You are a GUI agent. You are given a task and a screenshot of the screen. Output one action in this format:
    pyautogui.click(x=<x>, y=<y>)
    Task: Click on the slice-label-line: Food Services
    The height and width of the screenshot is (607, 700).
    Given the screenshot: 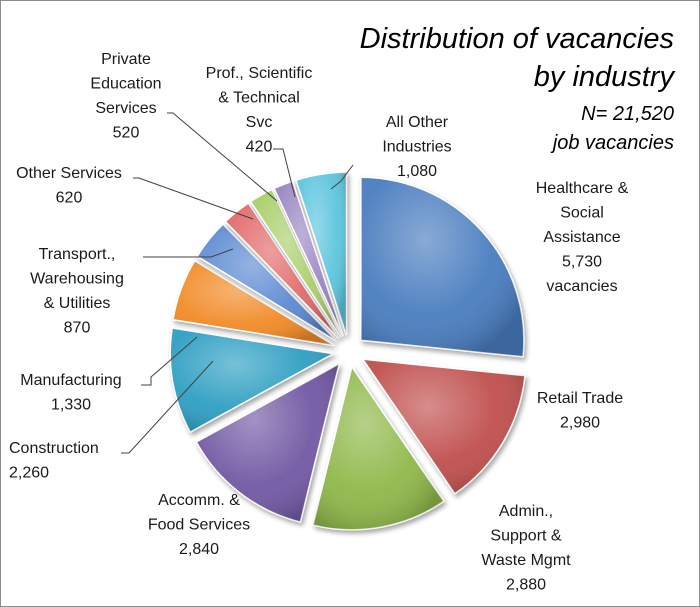 What is the action you would take?
    pyautogui.click(x=199, y=525)
    